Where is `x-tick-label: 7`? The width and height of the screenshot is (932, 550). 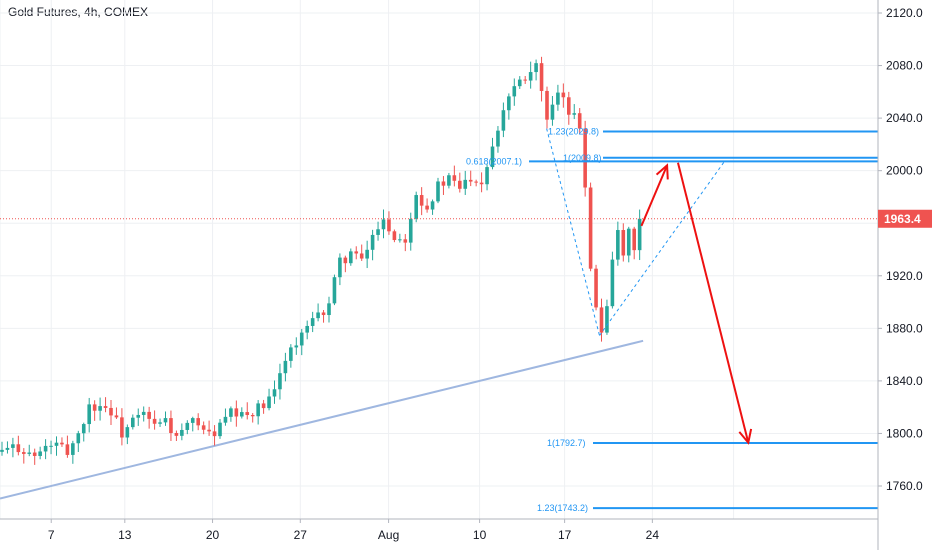 x-tick-label: 7 is located at coordinates (51, 535).